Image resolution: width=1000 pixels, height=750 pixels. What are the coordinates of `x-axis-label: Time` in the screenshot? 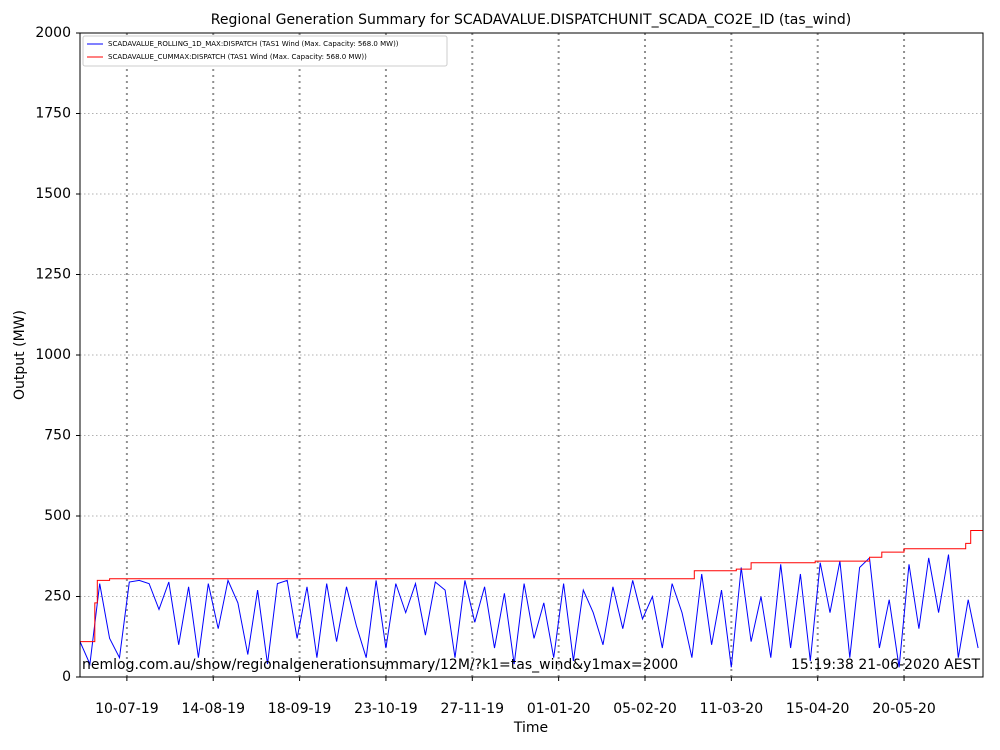 It's located at (530, 728).